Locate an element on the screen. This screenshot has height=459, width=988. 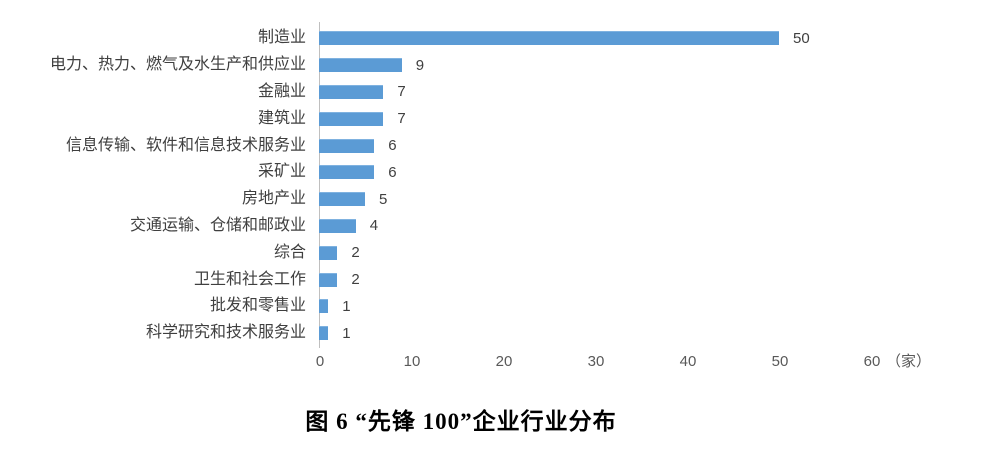
value-label: 9 is located at coordinates (420, 65).